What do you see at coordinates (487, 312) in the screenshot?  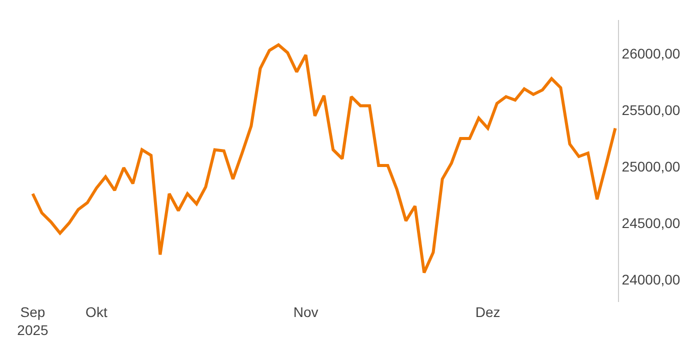 I see `x-tick-label: Dez` at bounding box center [487, 312].